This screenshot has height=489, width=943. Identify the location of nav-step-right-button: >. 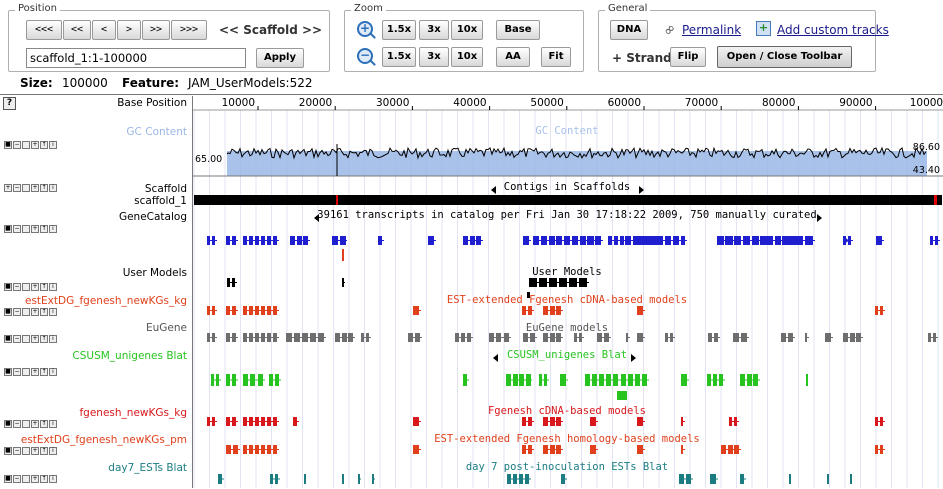
(129, 30).